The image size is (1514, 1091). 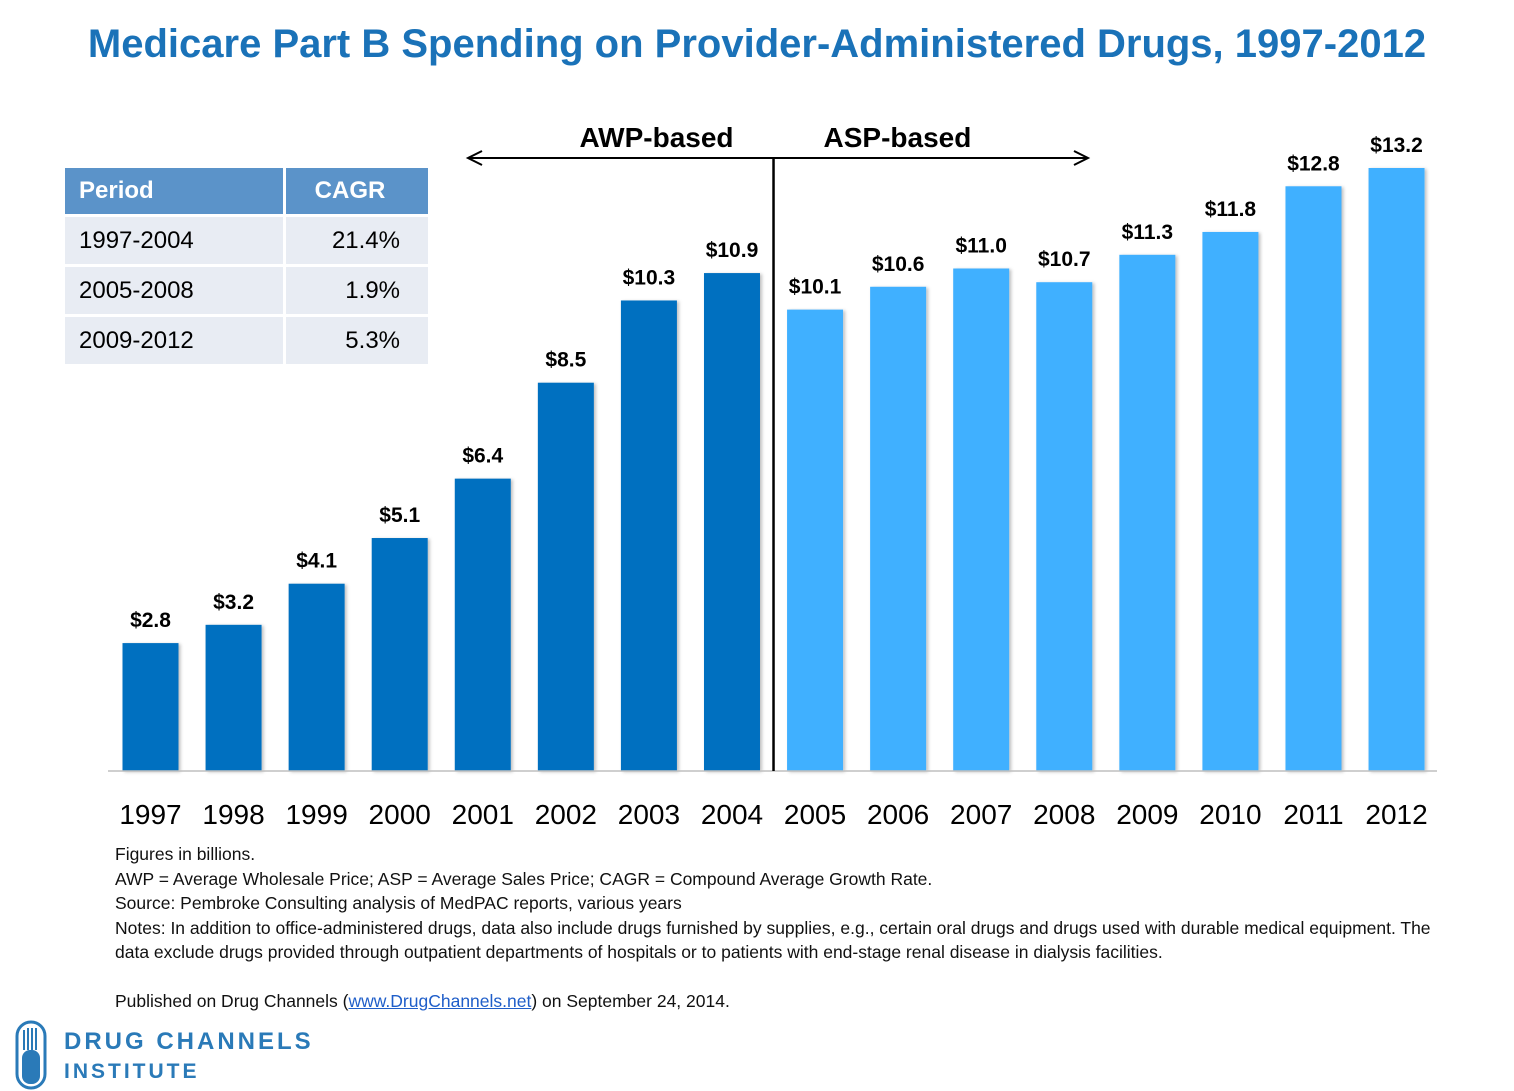 What do you see at coordinates (175, 339) in the screenshot?
I see `table-cell-period: 2009-2012` at bounding box center [175, 339].